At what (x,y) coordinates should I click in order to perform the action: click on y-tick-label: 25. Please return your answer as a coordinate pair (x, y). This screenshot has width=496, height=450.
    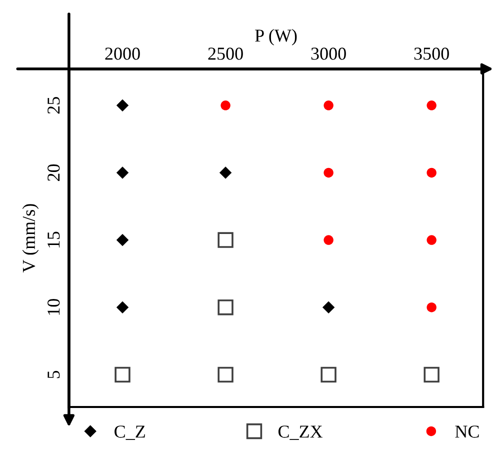
    Looking at the image, I should click on (54, 105).